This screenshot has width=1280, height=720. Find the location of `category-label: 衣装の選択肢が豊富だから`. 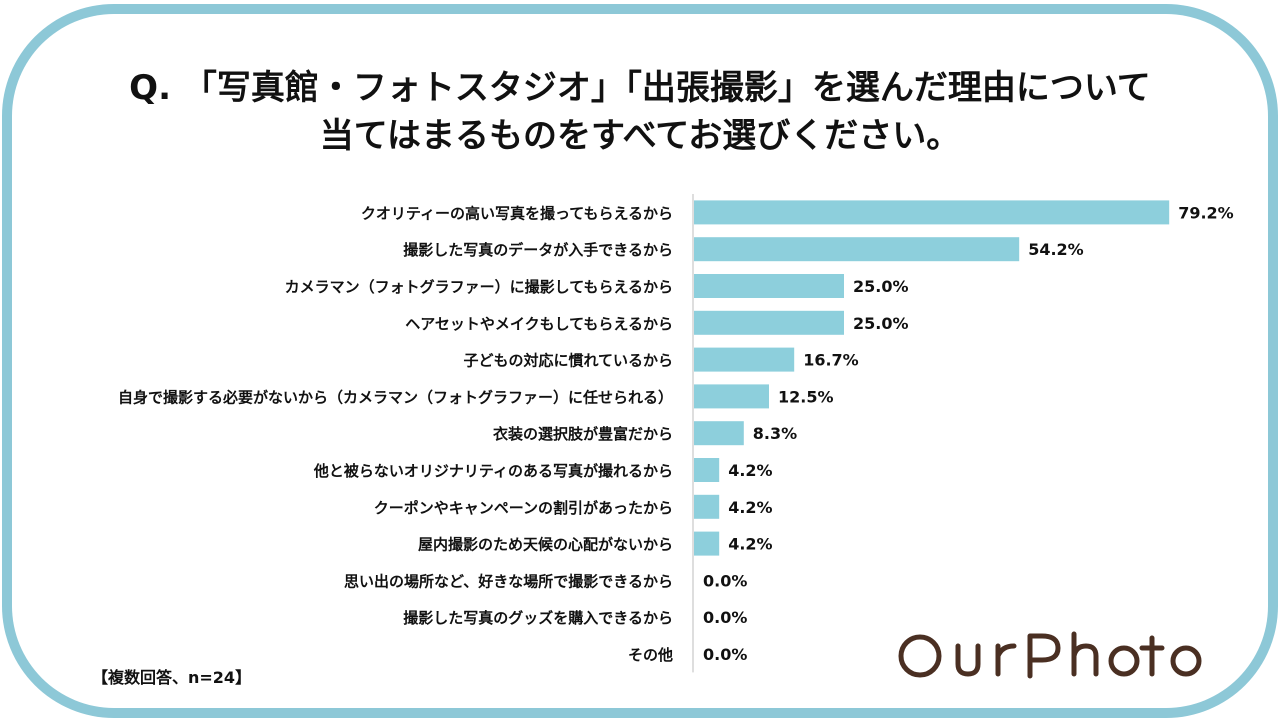

category-label: 衣装の選択肢が豊富だから is located at coordinates (583, 434).